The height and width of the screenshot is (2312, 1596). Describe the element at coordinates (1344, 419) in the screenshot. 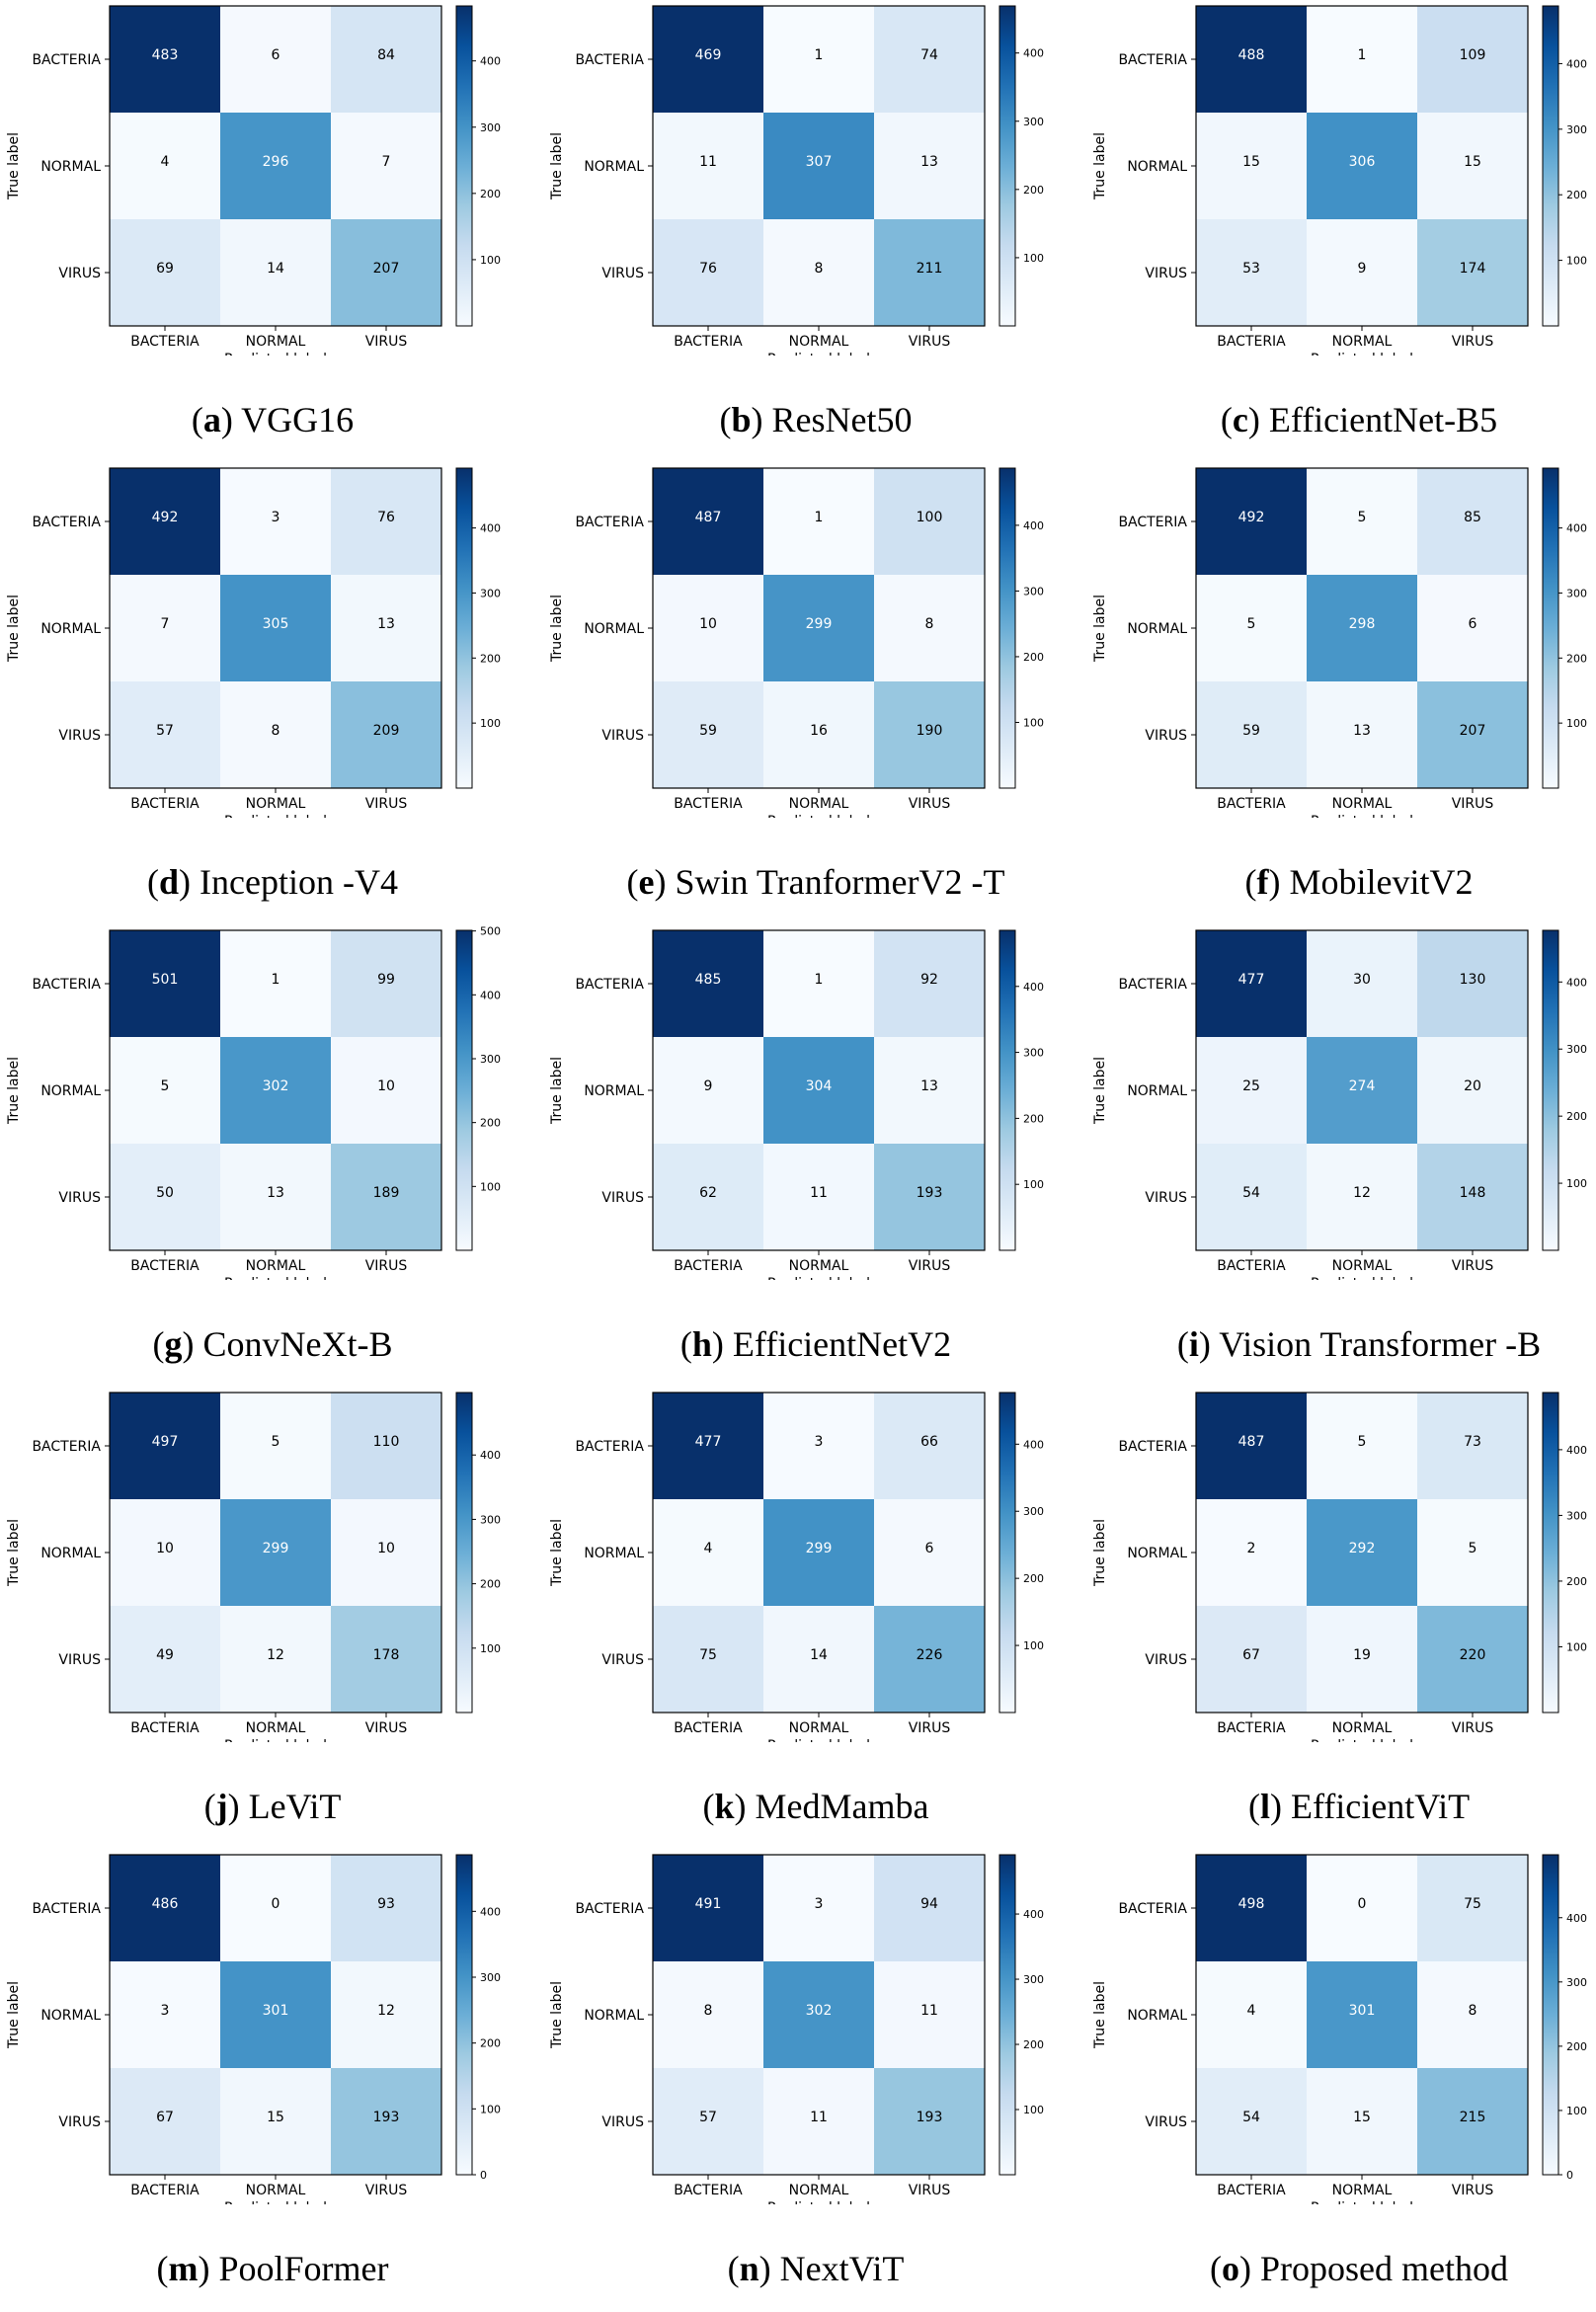

I see `caption-c: (c) EfficientNet-B5` at that location.